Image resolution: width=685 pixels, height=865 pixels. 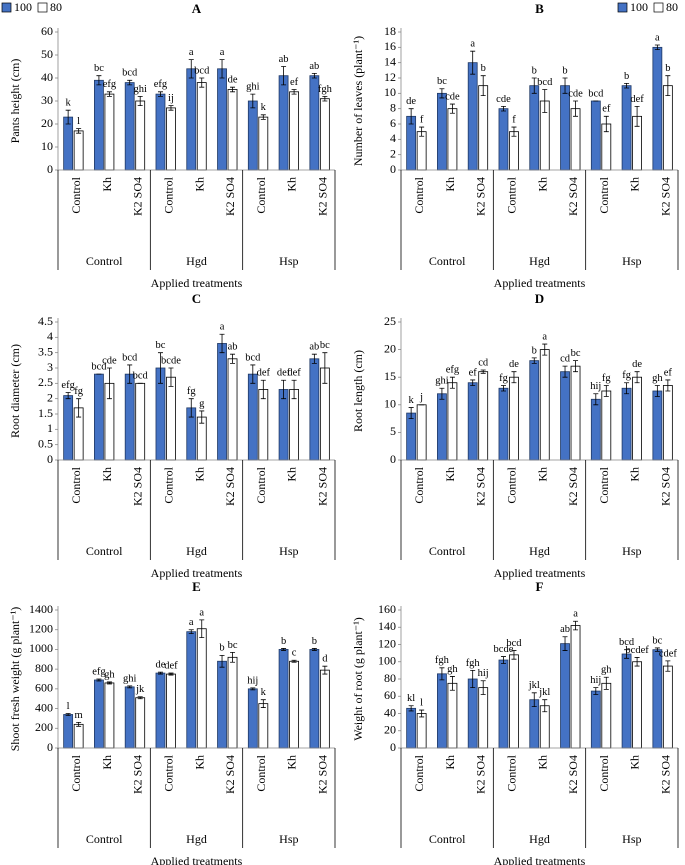 What do you see at coordinates (44, 688) in the screenshot?
I see `y-tick-label: 600` at bounding box center [44, 688].